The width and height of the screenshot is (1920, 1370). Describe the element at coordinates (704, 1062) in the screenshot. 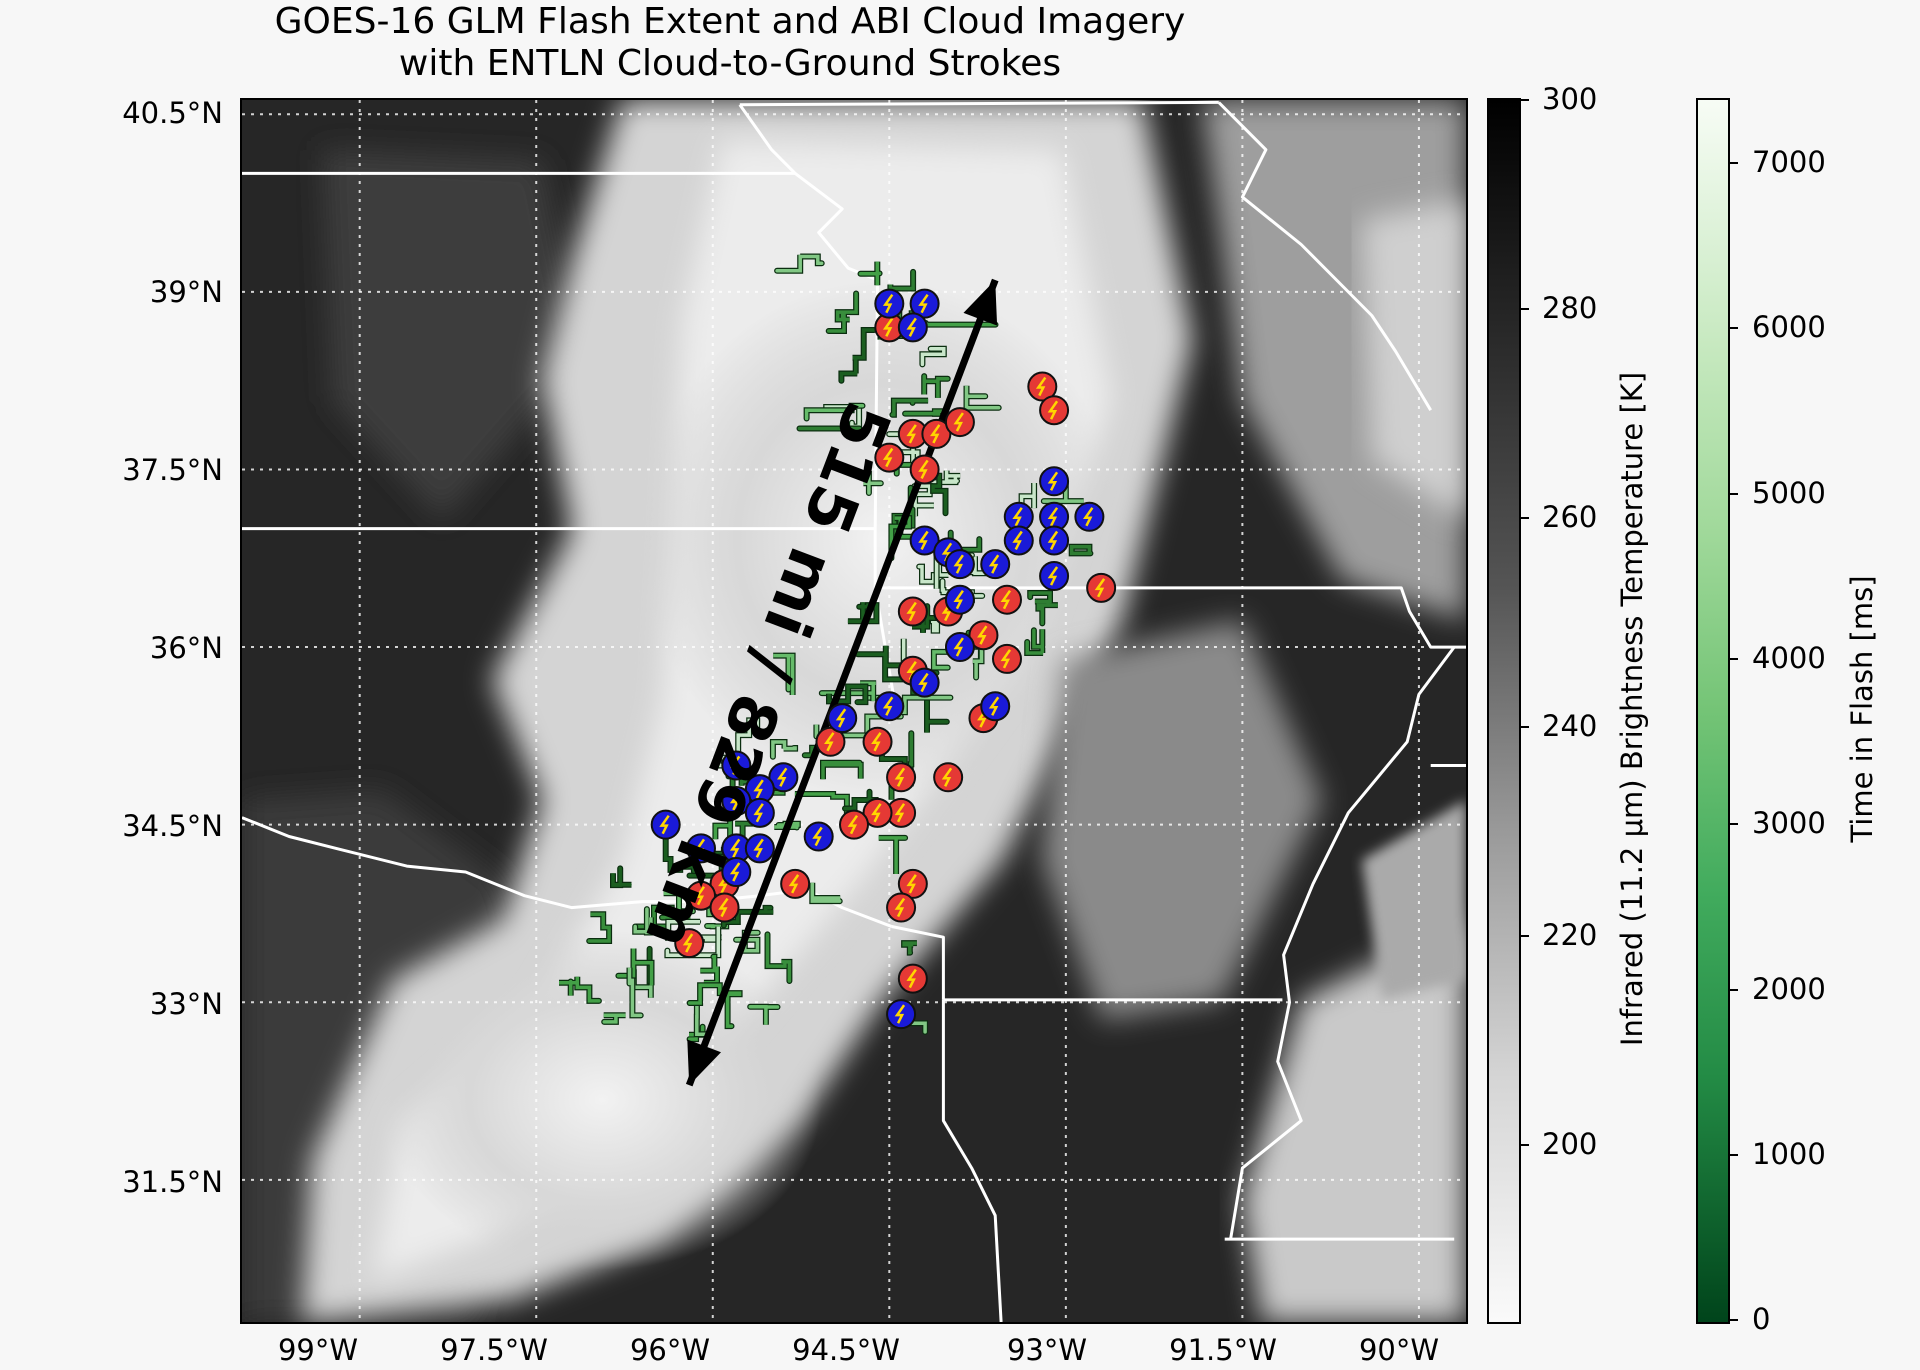

I see `arrowhead-south` at that location.